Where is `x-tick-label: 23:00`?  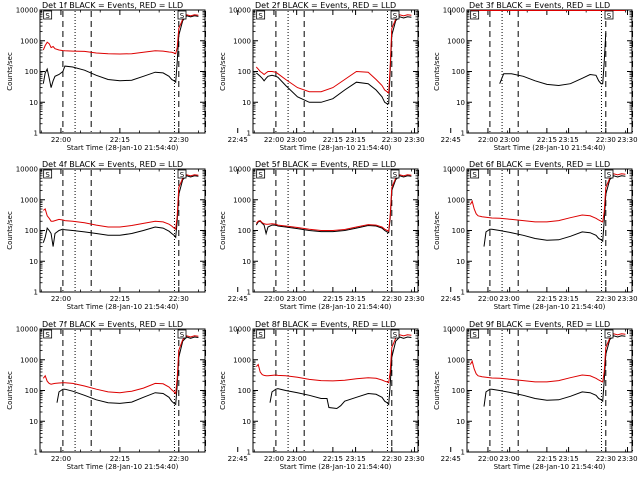 x-tick-label: 23:00 is located at coordinates (510, 459).